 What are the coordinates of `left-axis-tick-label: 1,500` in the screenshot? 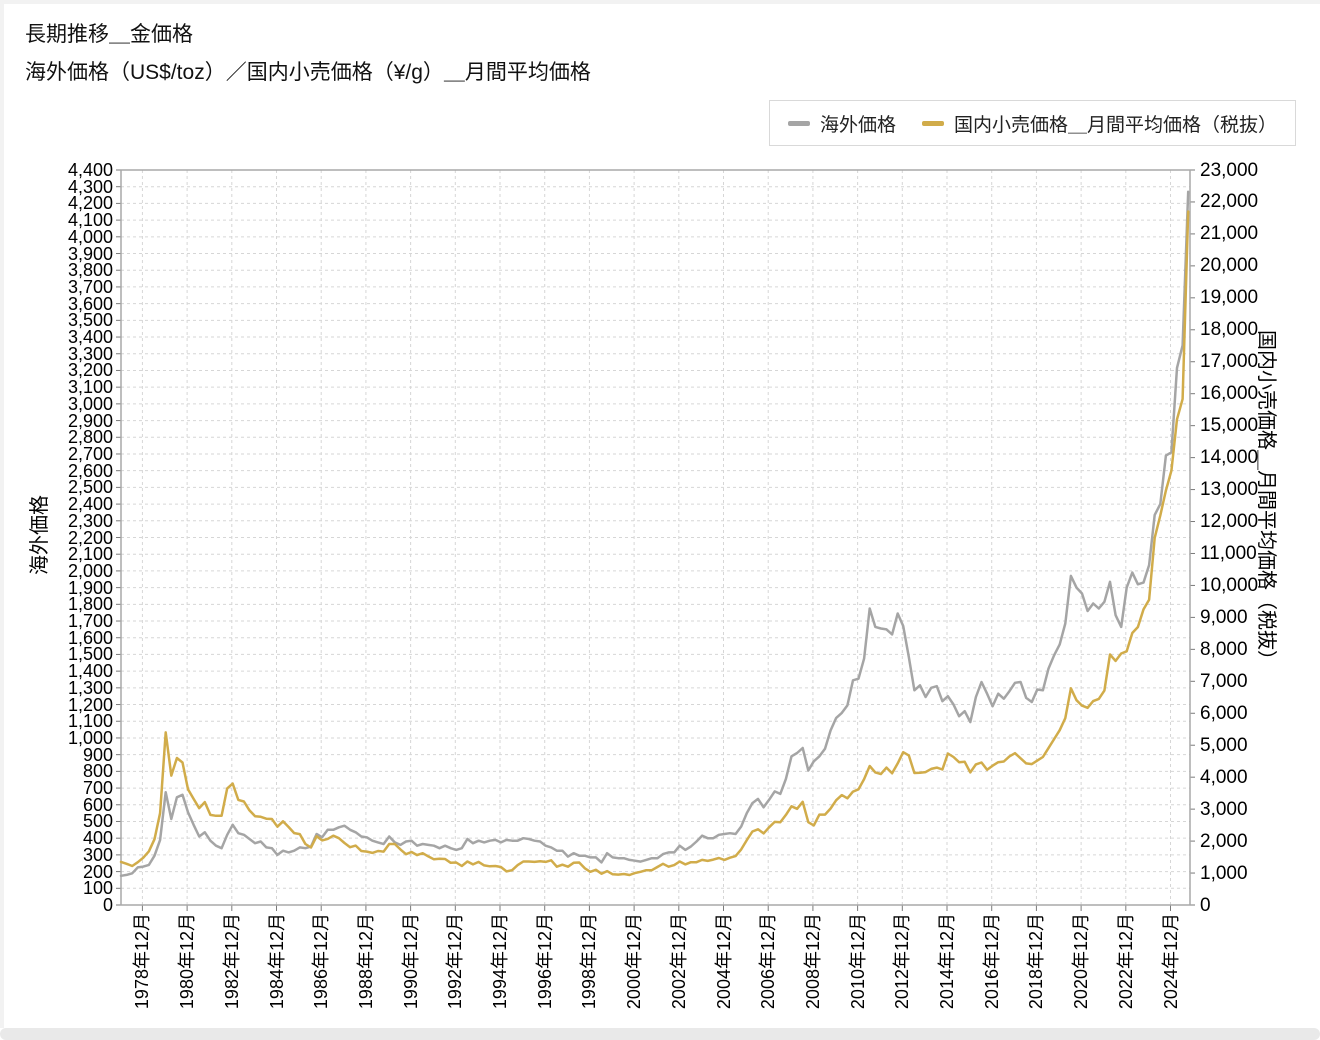 It's located at (90, 654).